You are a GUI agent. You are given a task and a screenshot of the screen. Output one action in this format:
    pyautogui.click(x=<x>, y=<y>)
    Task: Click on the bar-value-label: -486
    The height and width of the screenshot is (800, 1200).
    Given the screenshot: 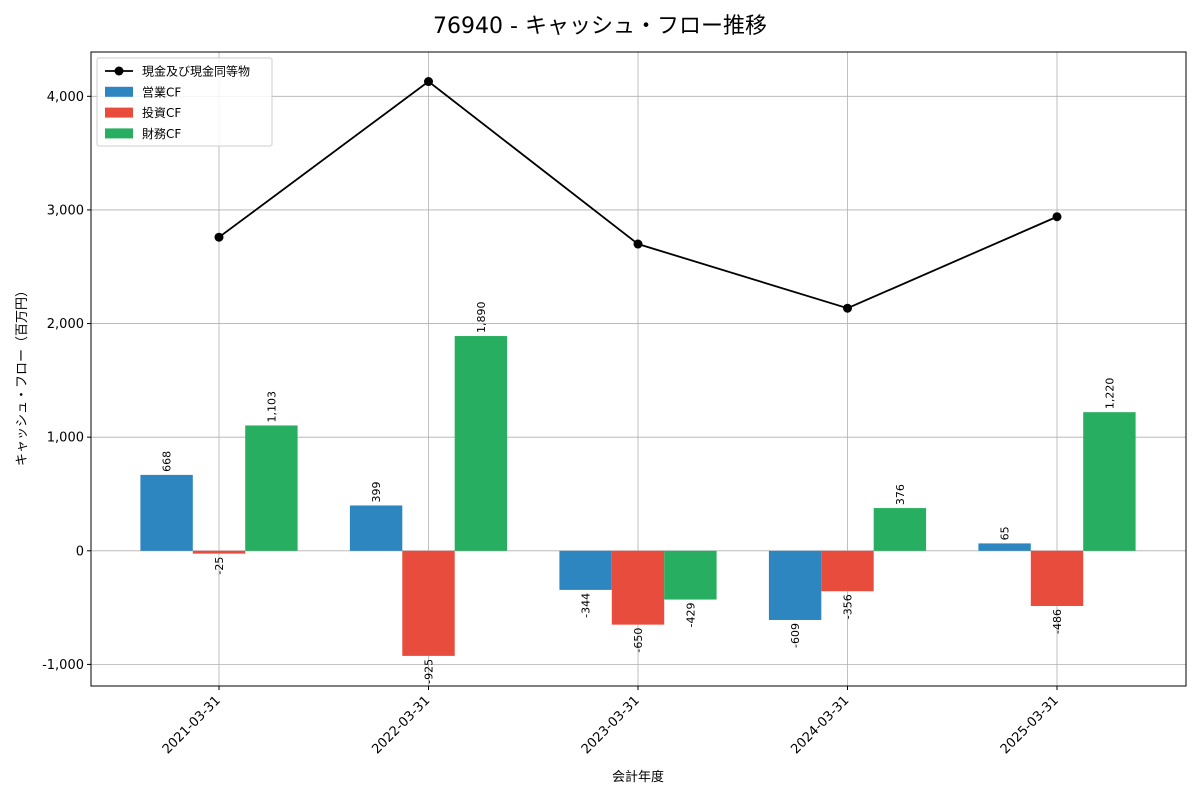 What is the action you would take?
    pyautogui.click(x=1057, y=621)
    